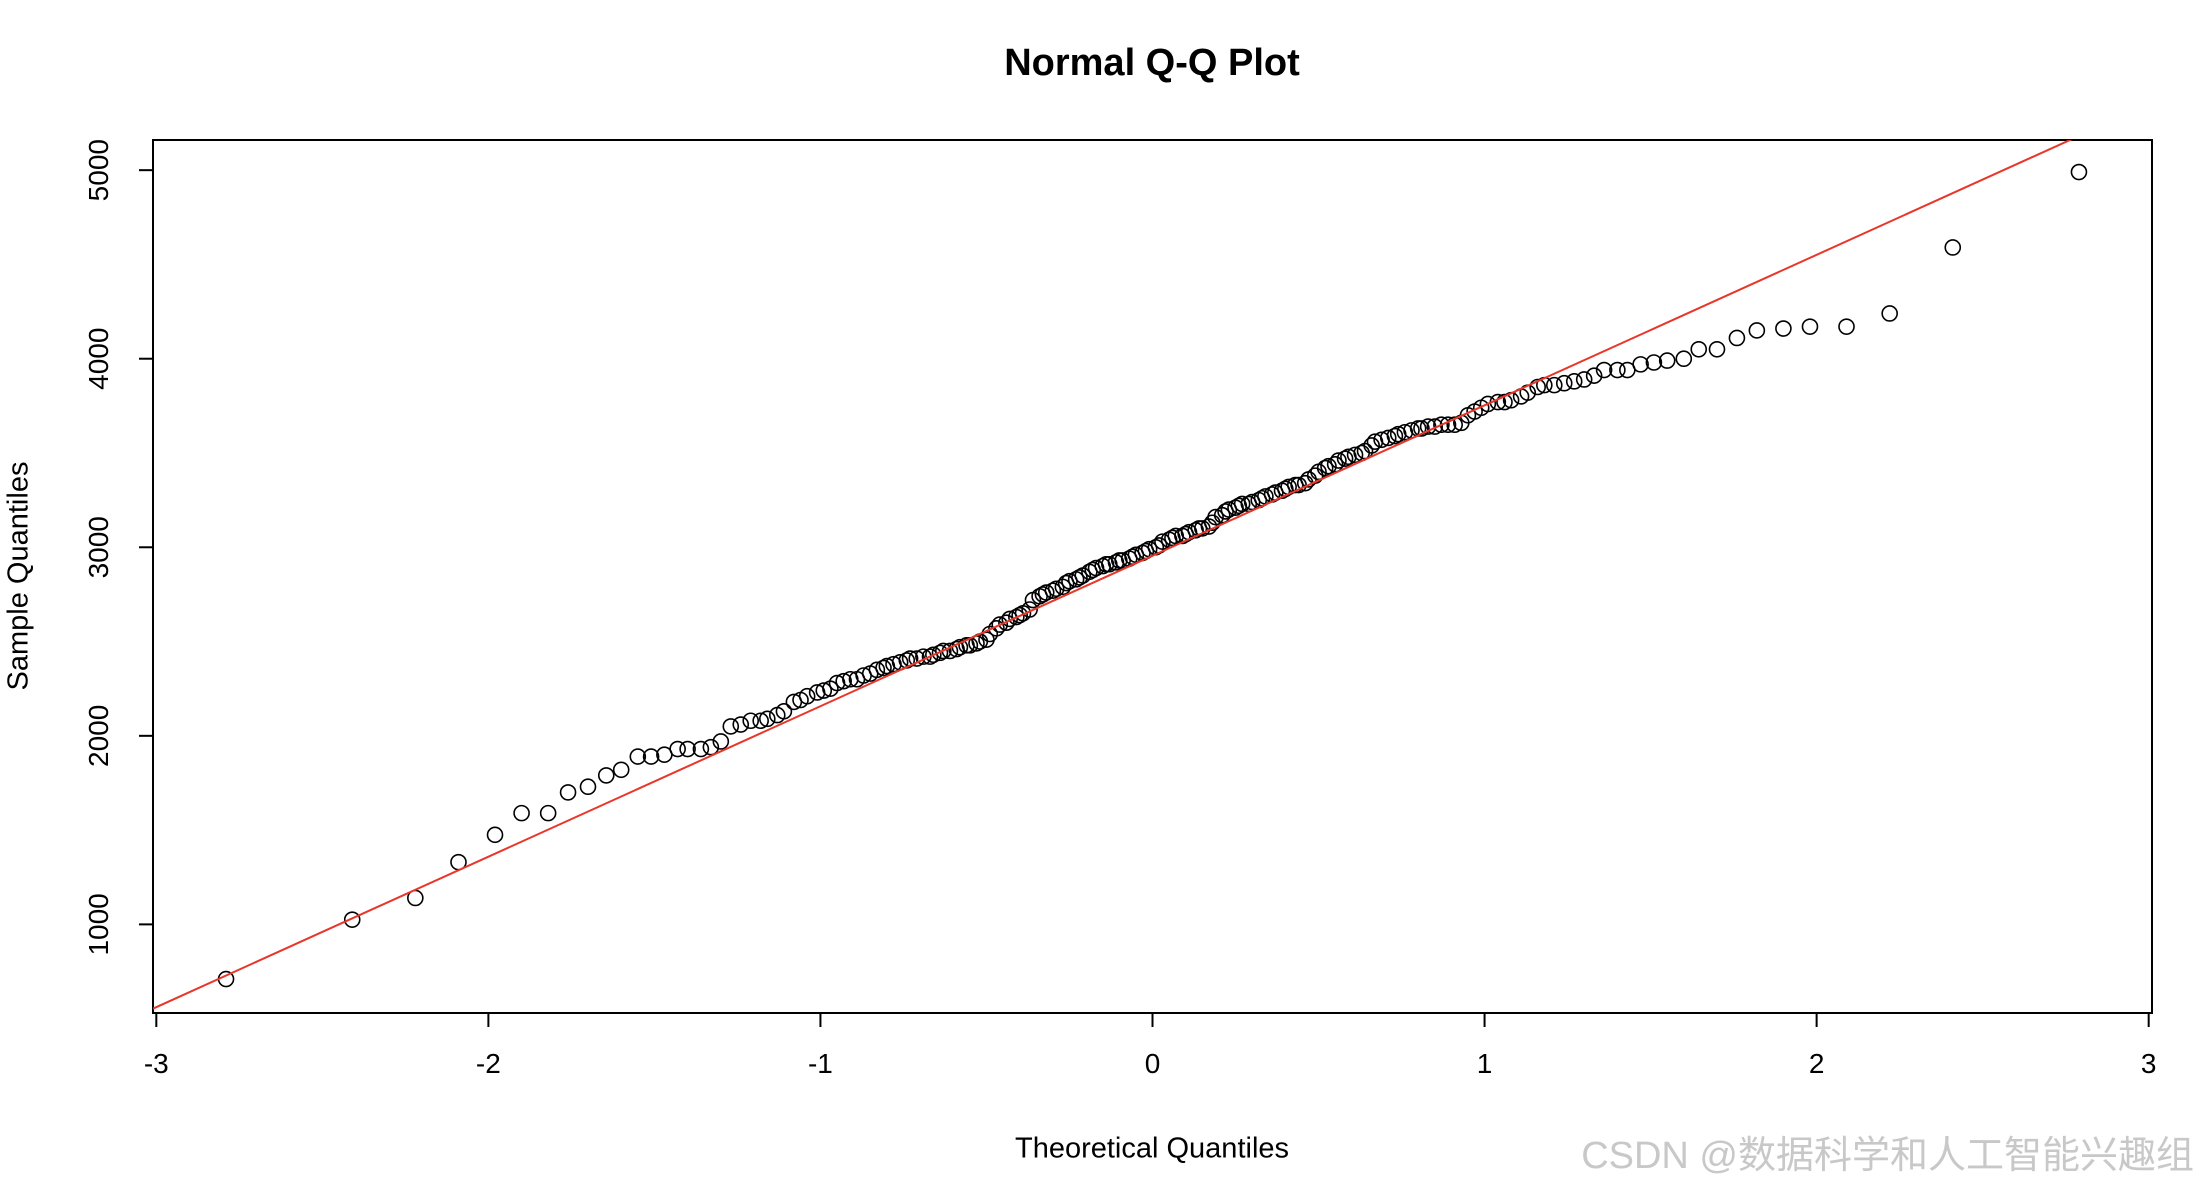  Describe the element at coordinates (98, 170) in the screenshot. I see `y-tick-label: 5000` at that location.